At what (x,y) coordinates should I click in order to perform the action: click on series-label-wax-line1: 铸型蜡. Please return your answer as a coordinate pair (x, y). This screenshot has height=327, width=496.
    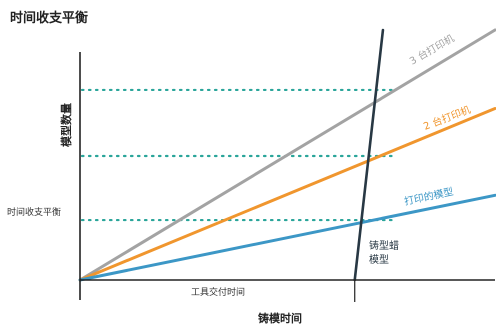
    Looking at the image, I should click on (384, 245).